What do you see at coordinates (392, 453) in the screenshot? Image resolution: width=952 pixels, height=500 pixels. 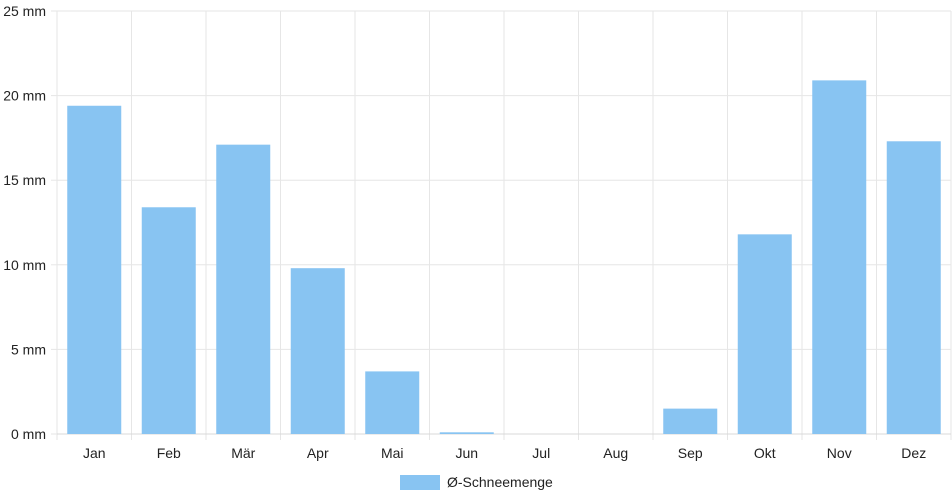 I see `x-tick-label: Mai` at bounding box center [392, 453].